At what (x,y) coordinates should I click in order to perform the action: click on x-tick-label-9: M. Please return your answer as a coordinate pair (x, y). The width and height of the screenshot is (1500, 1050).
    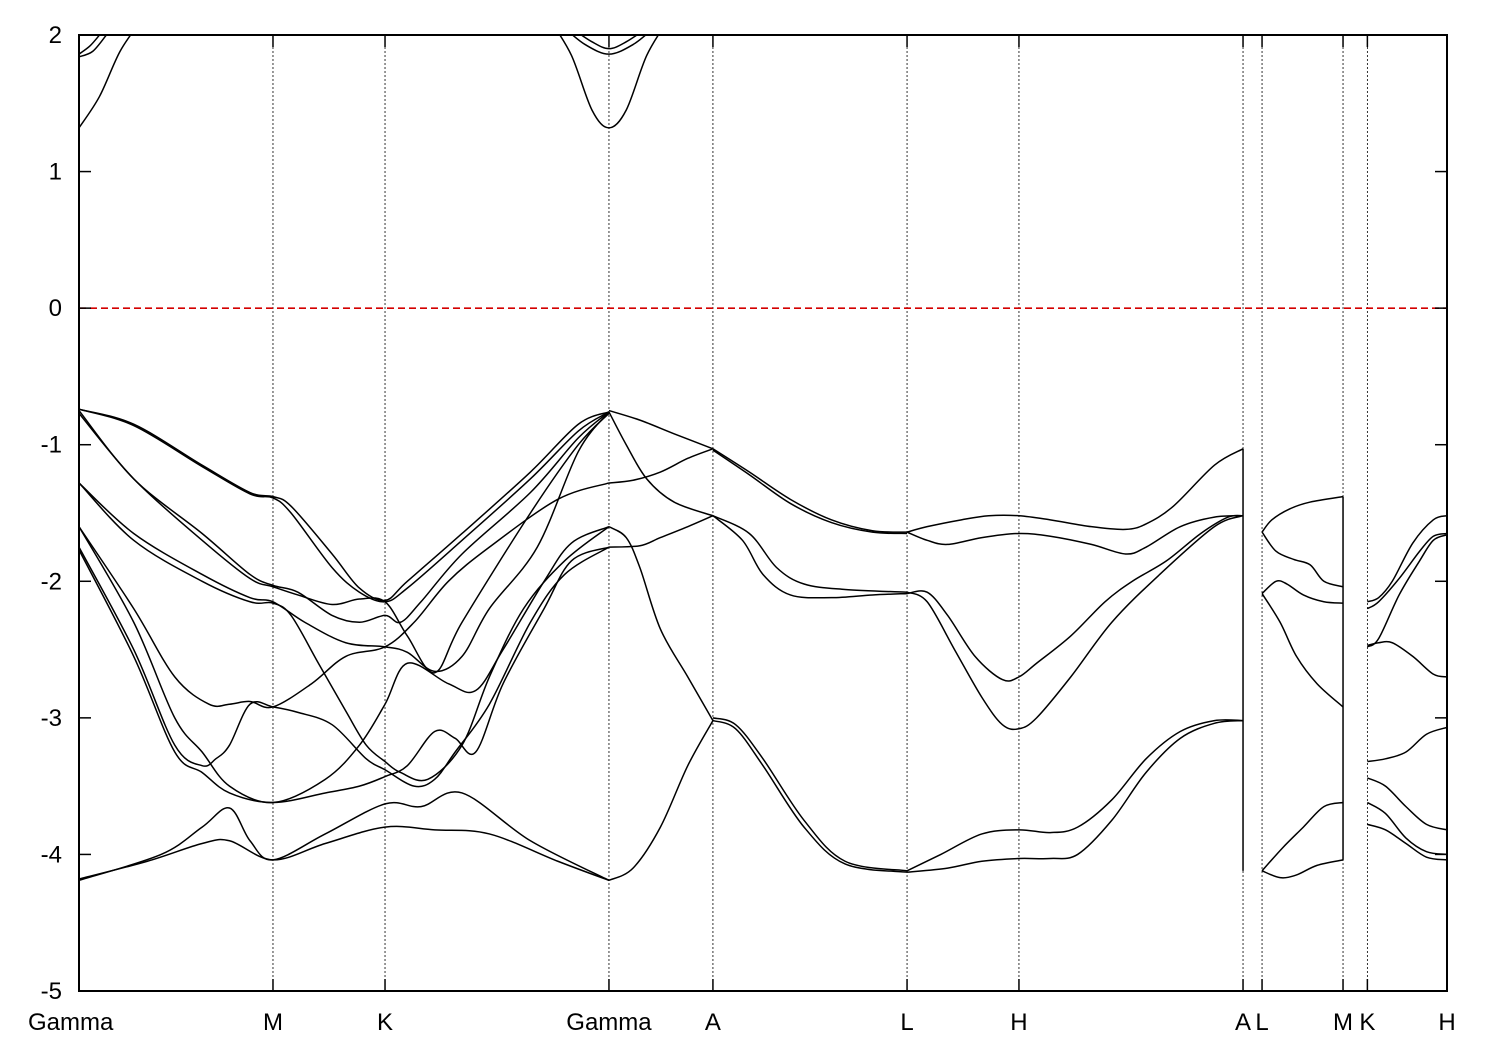
    Looking at the image, I should click on (1343, 1022).